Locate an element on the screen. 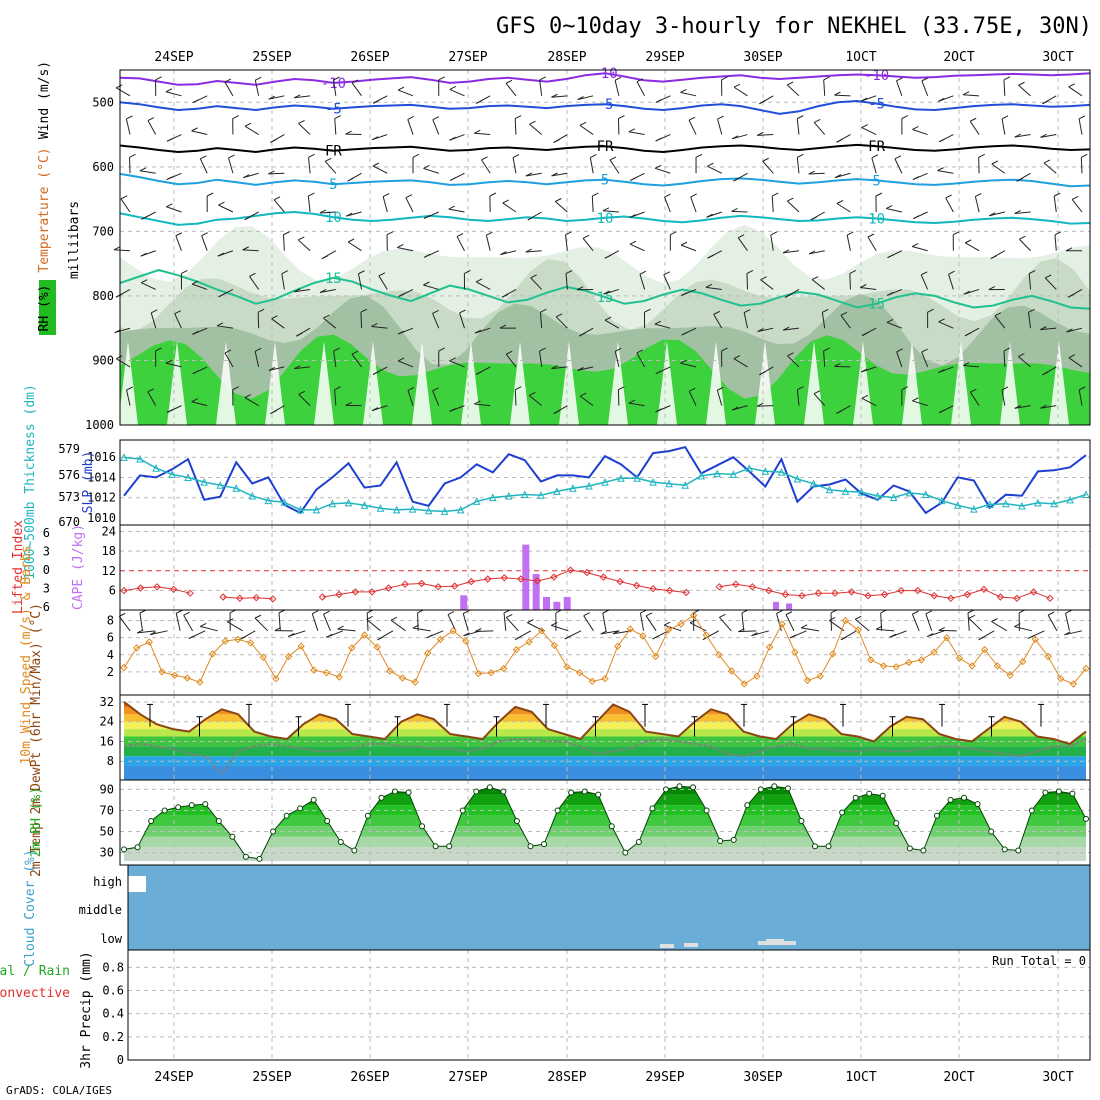  rh-tick: 90 is located at coordinates (107, 789).